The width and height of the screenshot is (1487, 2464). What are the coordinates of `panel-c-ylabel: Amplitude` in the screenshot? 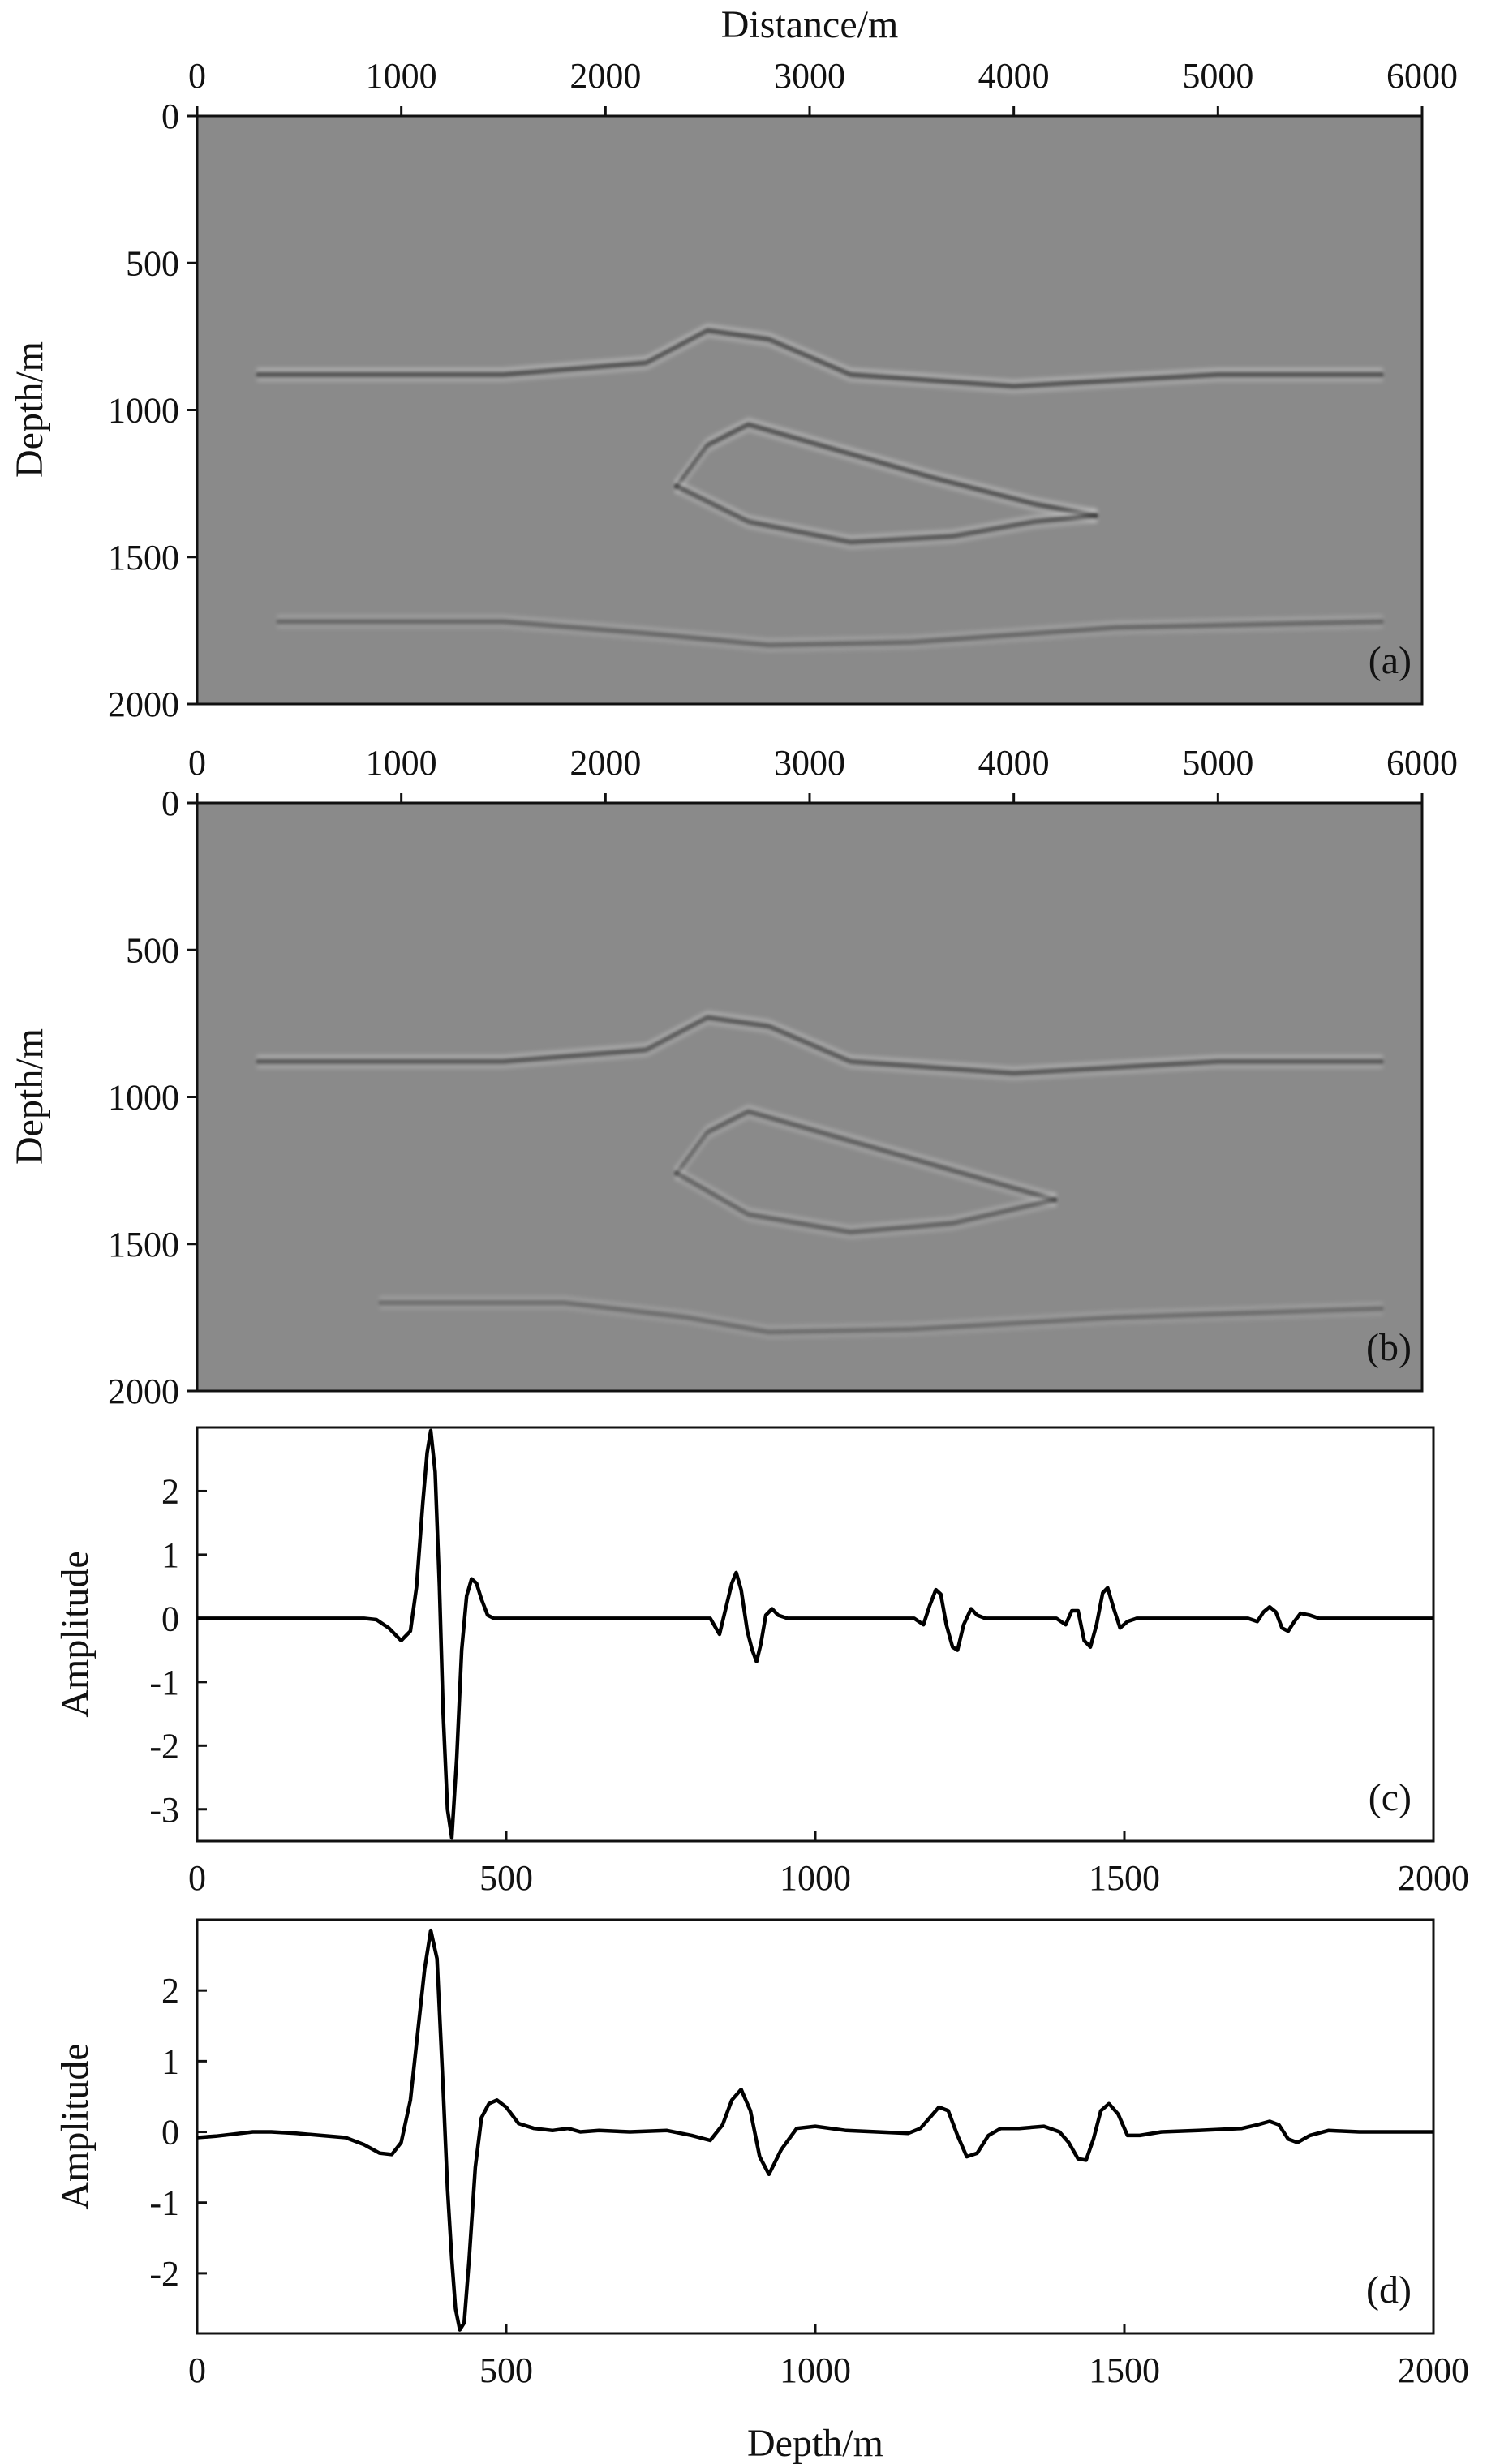 It's located at (75, 1634).